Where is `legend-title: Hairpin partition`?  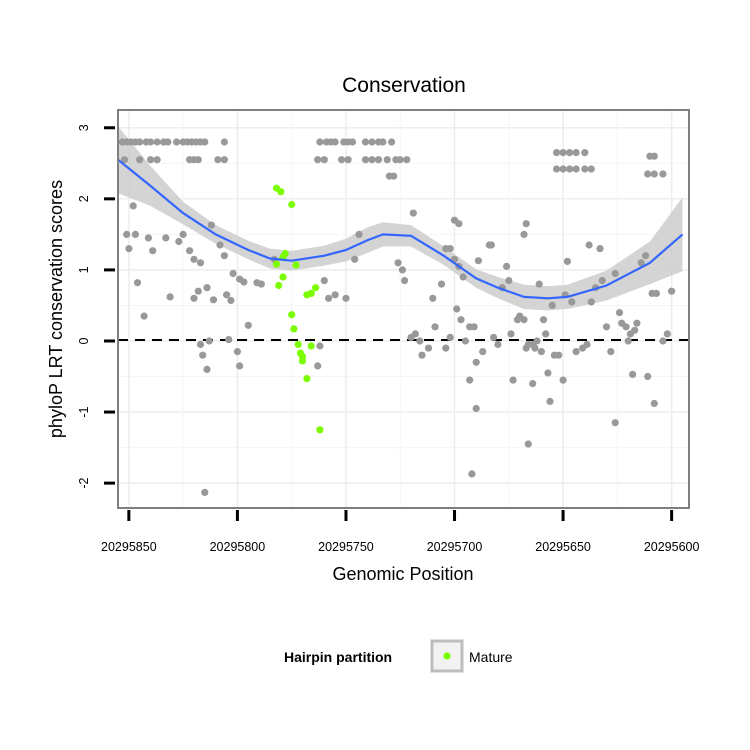 legend-title: Hairpin partition is located at coordinates (338, 657).